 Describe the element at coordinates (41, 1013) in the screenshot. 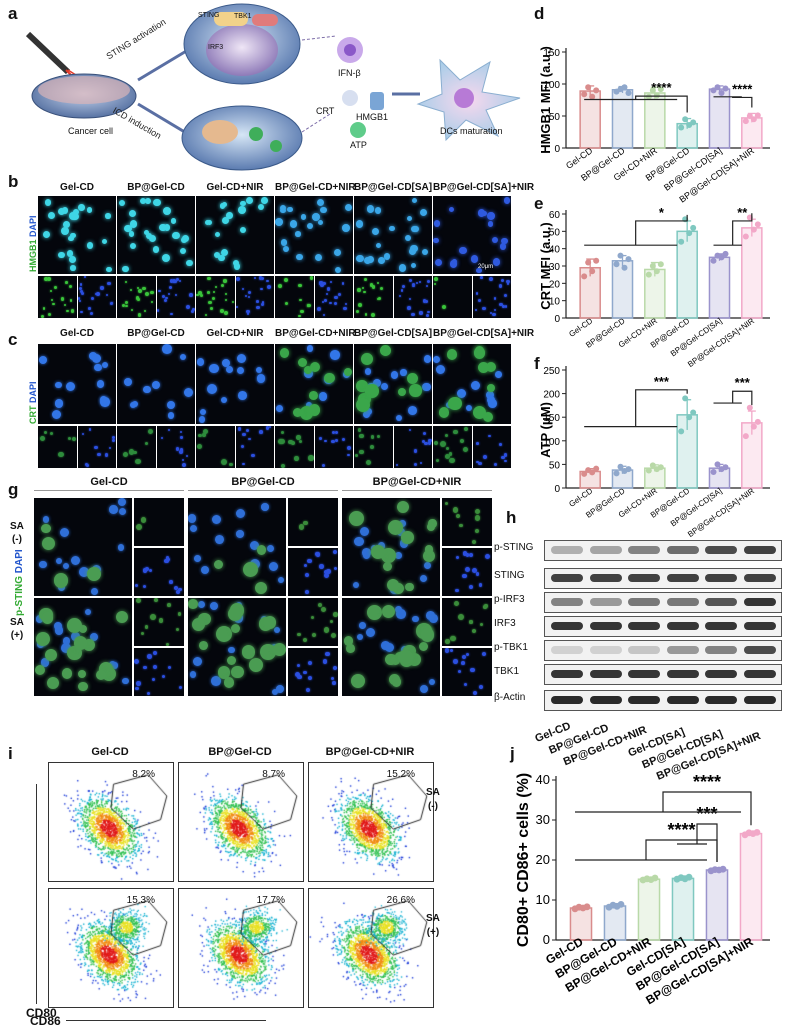

I see `panel-i-ylabel: CD80` at that location.